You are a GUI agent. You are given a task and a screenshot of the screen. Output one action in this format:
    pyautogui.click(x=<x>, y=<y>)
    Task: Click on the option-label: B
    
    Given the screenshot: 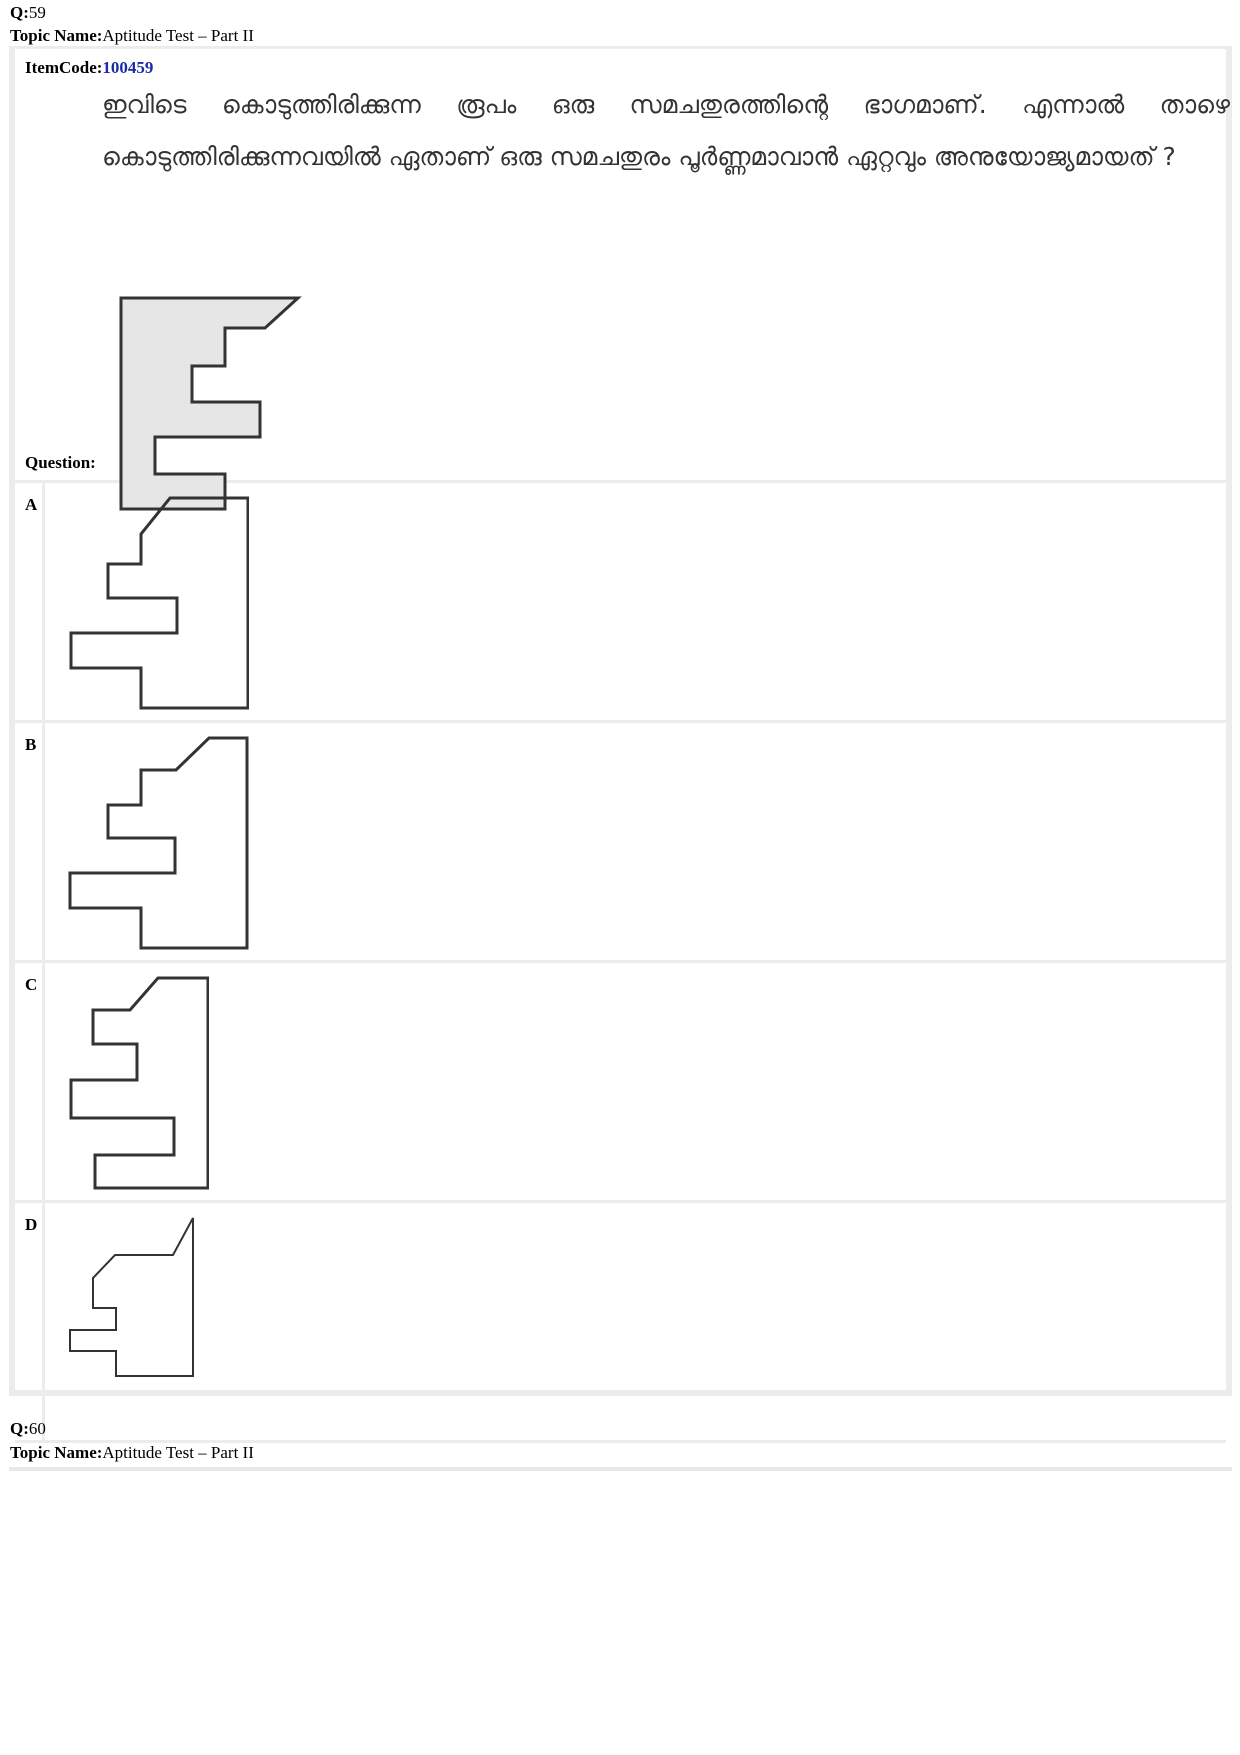 What is the action you would take?
    pyautogui.click(x=31, y=744)
    